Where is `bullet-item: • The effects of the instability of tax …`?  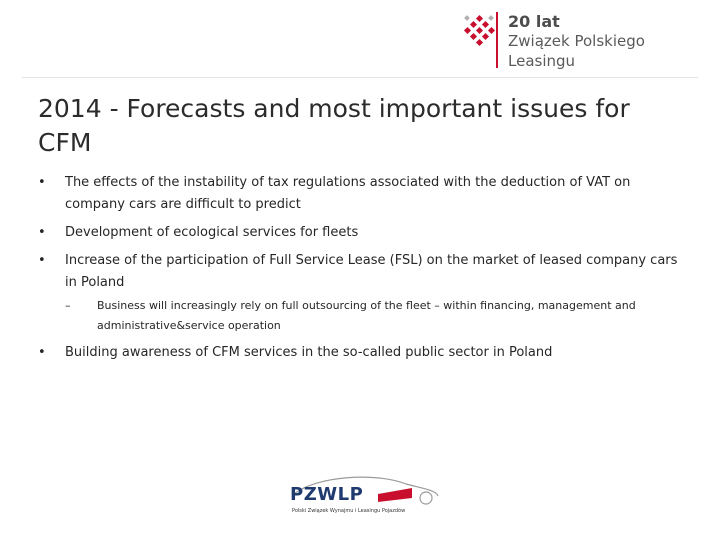
bullet-item: • The effects of the instability of tax … is located at coordinates (358, 194).